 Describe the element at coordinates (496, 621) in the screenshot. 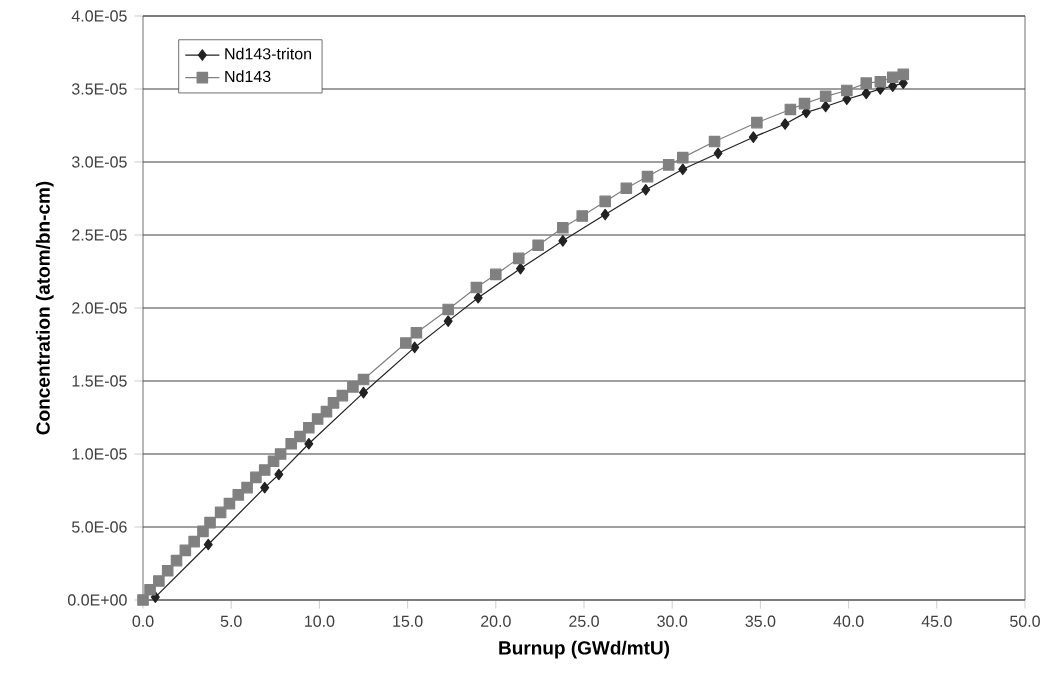

I see `x-tick-label: 20.0` at that location.